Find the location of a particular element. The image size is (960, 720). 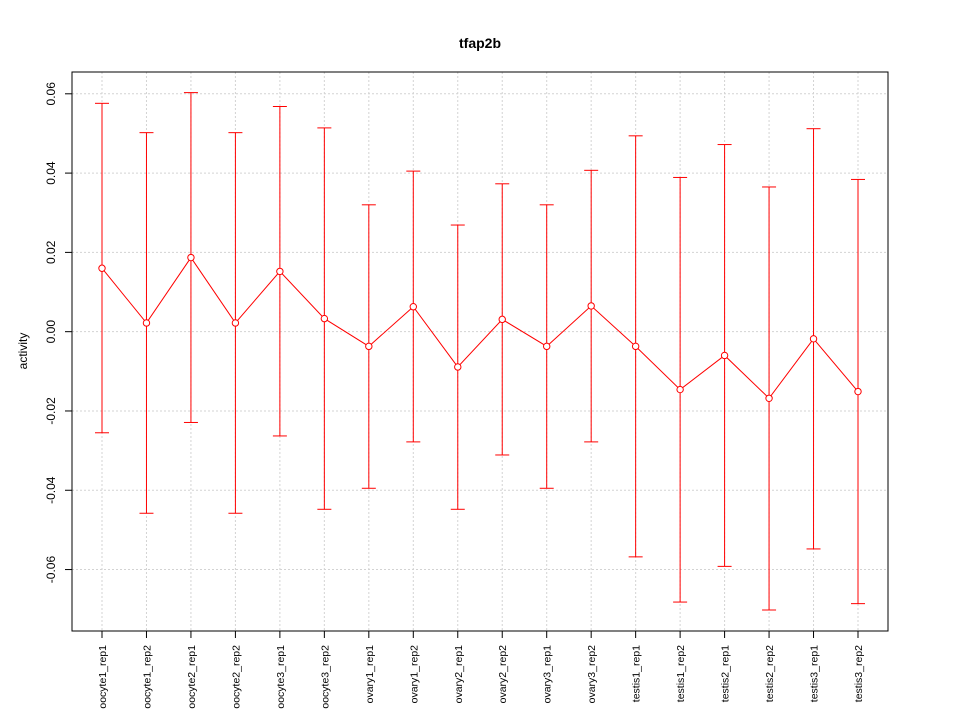

x-tick-label: ovary2_rep2 is located at coordinates (503, 674).